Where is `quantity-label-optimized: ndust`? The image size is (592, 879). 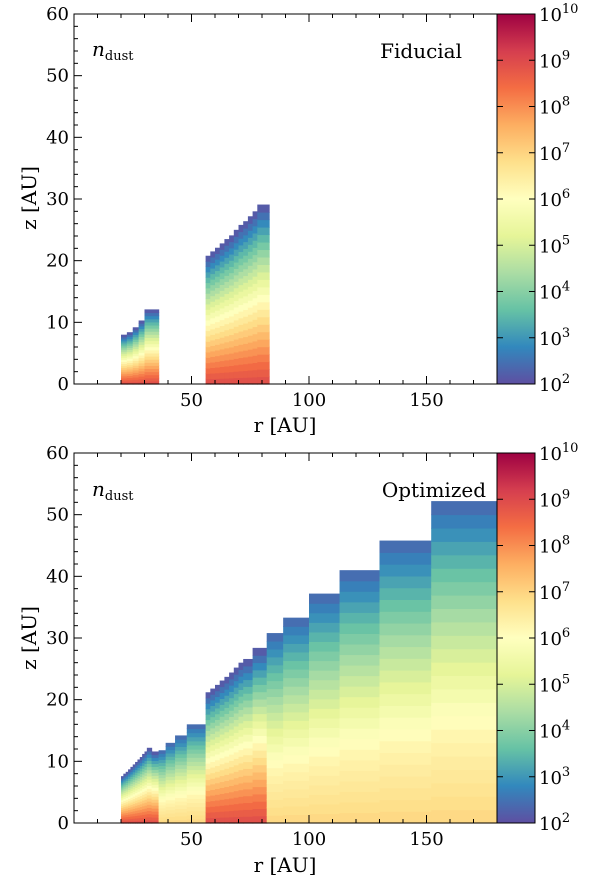
quantity-label-optimized: ndust is located at coordinates (113, 490).